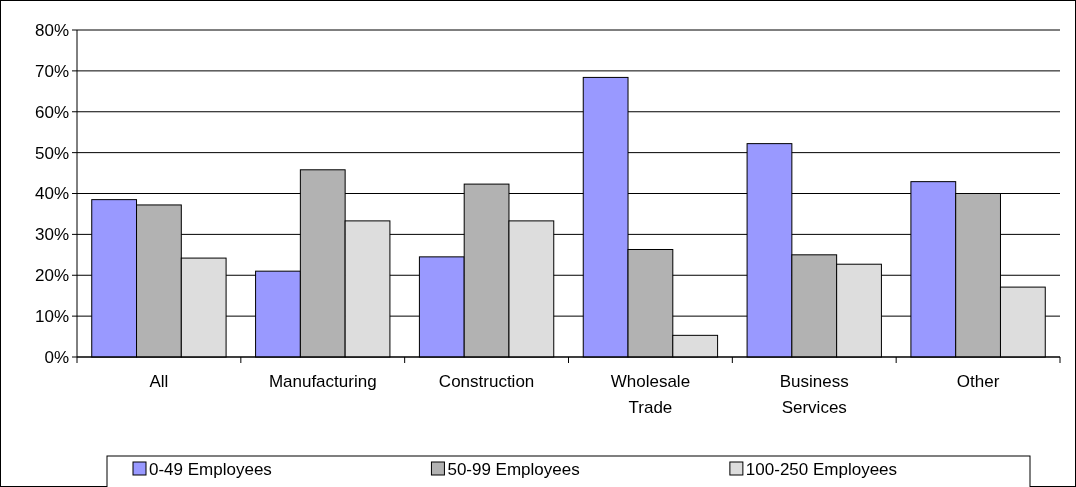  Describe the element at coordinates (51, 276) in the screenshot. I see `y-tick-label: 20%` at that location.